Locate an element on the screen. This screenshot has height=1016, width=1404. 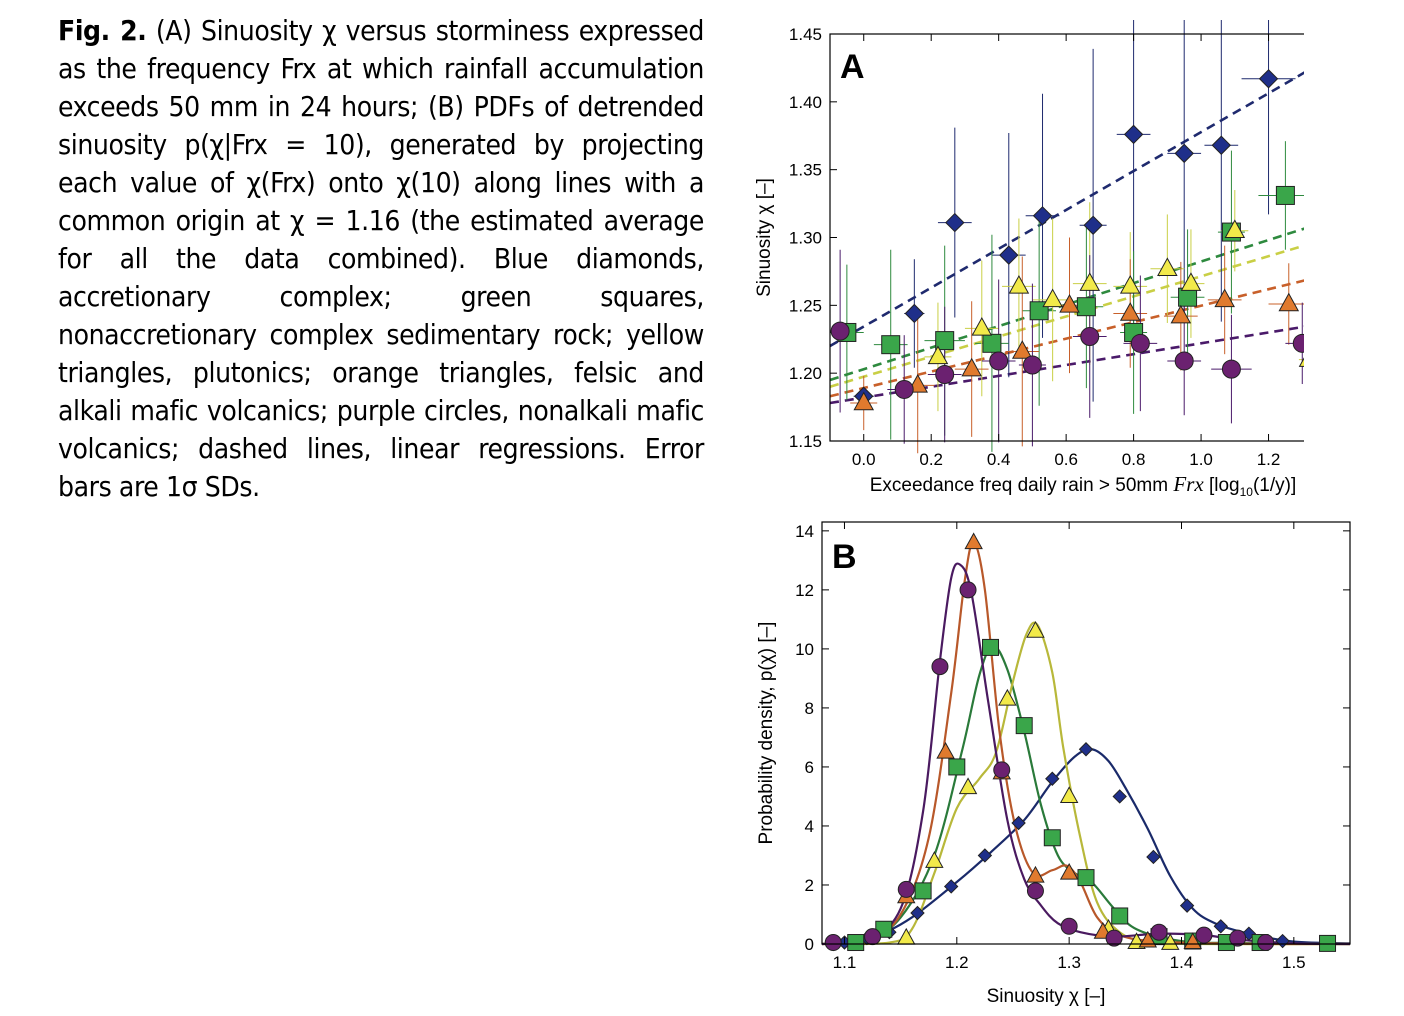
y-tick-label: 4 is located at coordinates (809, 826).